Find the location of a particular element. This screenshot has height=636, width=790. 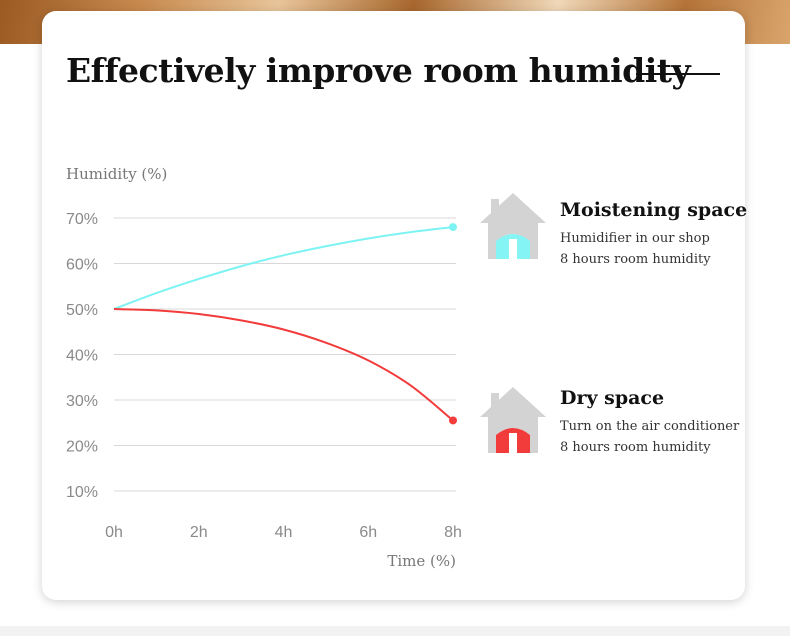

y-tick-labels: 70% 60% 50% 40% 30% 20% 10% is located at coordinates (82, 356).